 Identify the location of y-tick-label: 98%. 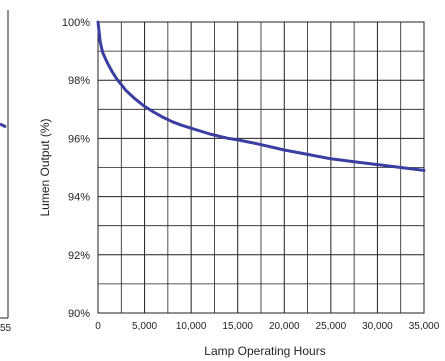
(79, 81).